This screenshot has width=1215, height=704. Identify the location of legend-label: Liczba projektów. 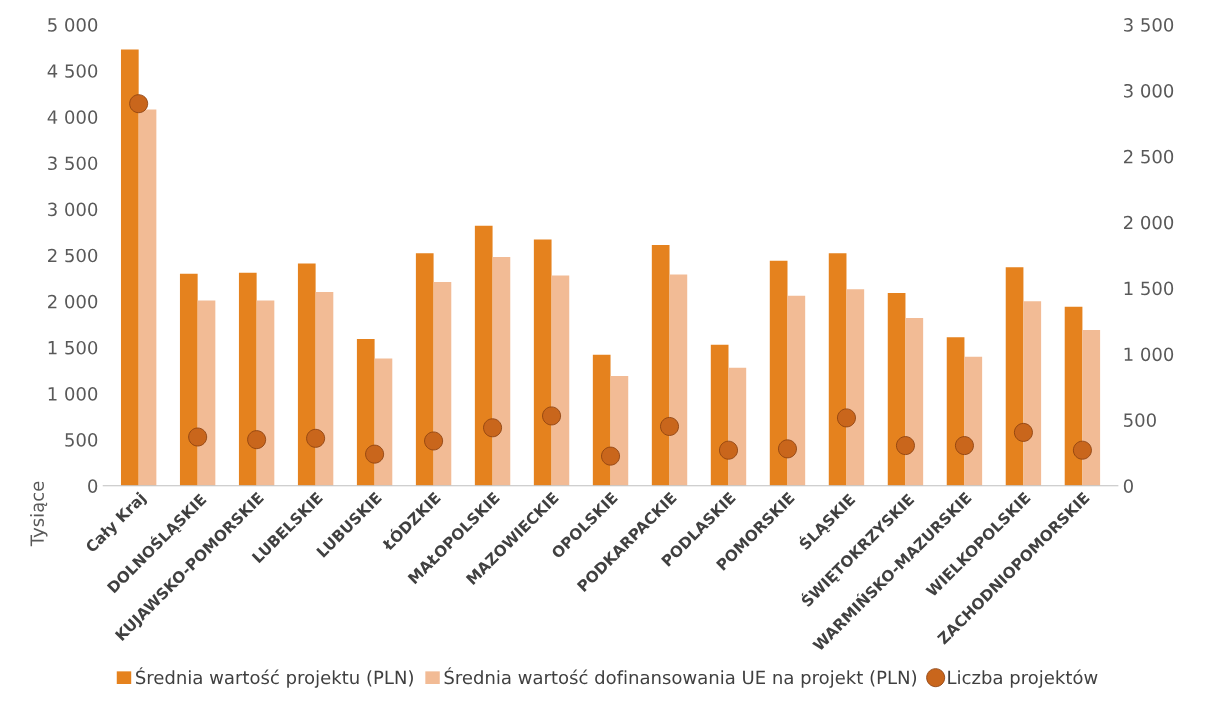
(1023, 678).